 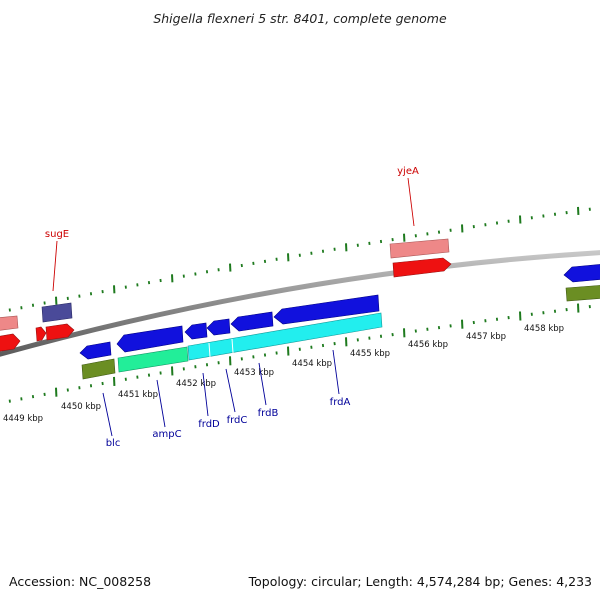 What do you see at coordinates (161, 403) in the screenshot?
I see `label-line-ampC` at bounding box center [161, 403].